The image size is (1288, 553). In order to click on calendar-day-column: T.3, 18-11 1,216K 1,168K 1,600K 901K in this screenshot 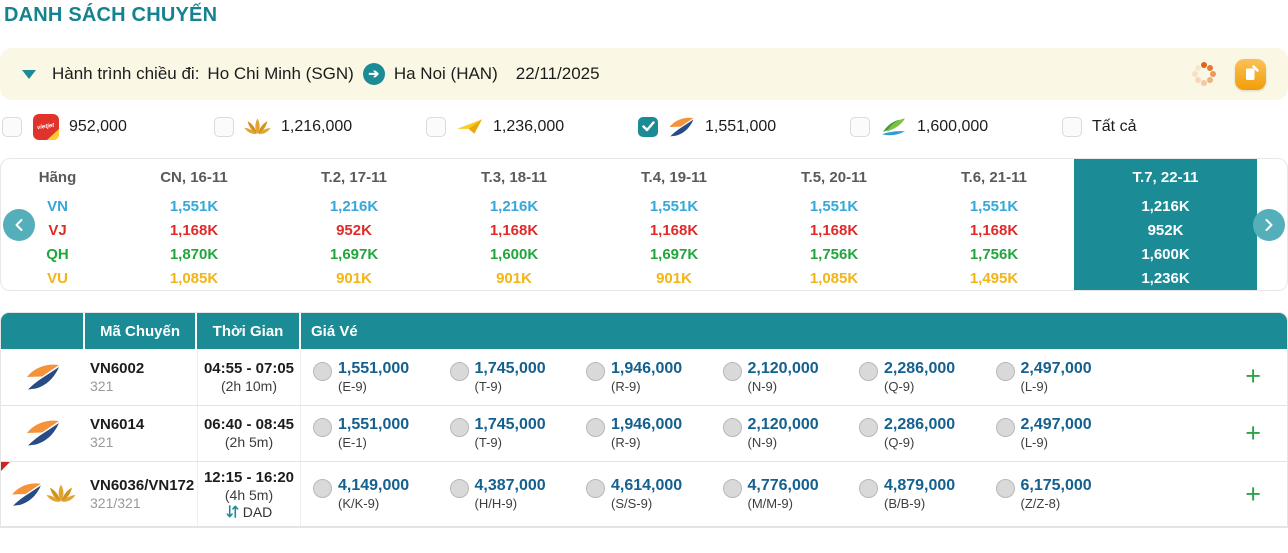, I will do `click(514, 224)`.